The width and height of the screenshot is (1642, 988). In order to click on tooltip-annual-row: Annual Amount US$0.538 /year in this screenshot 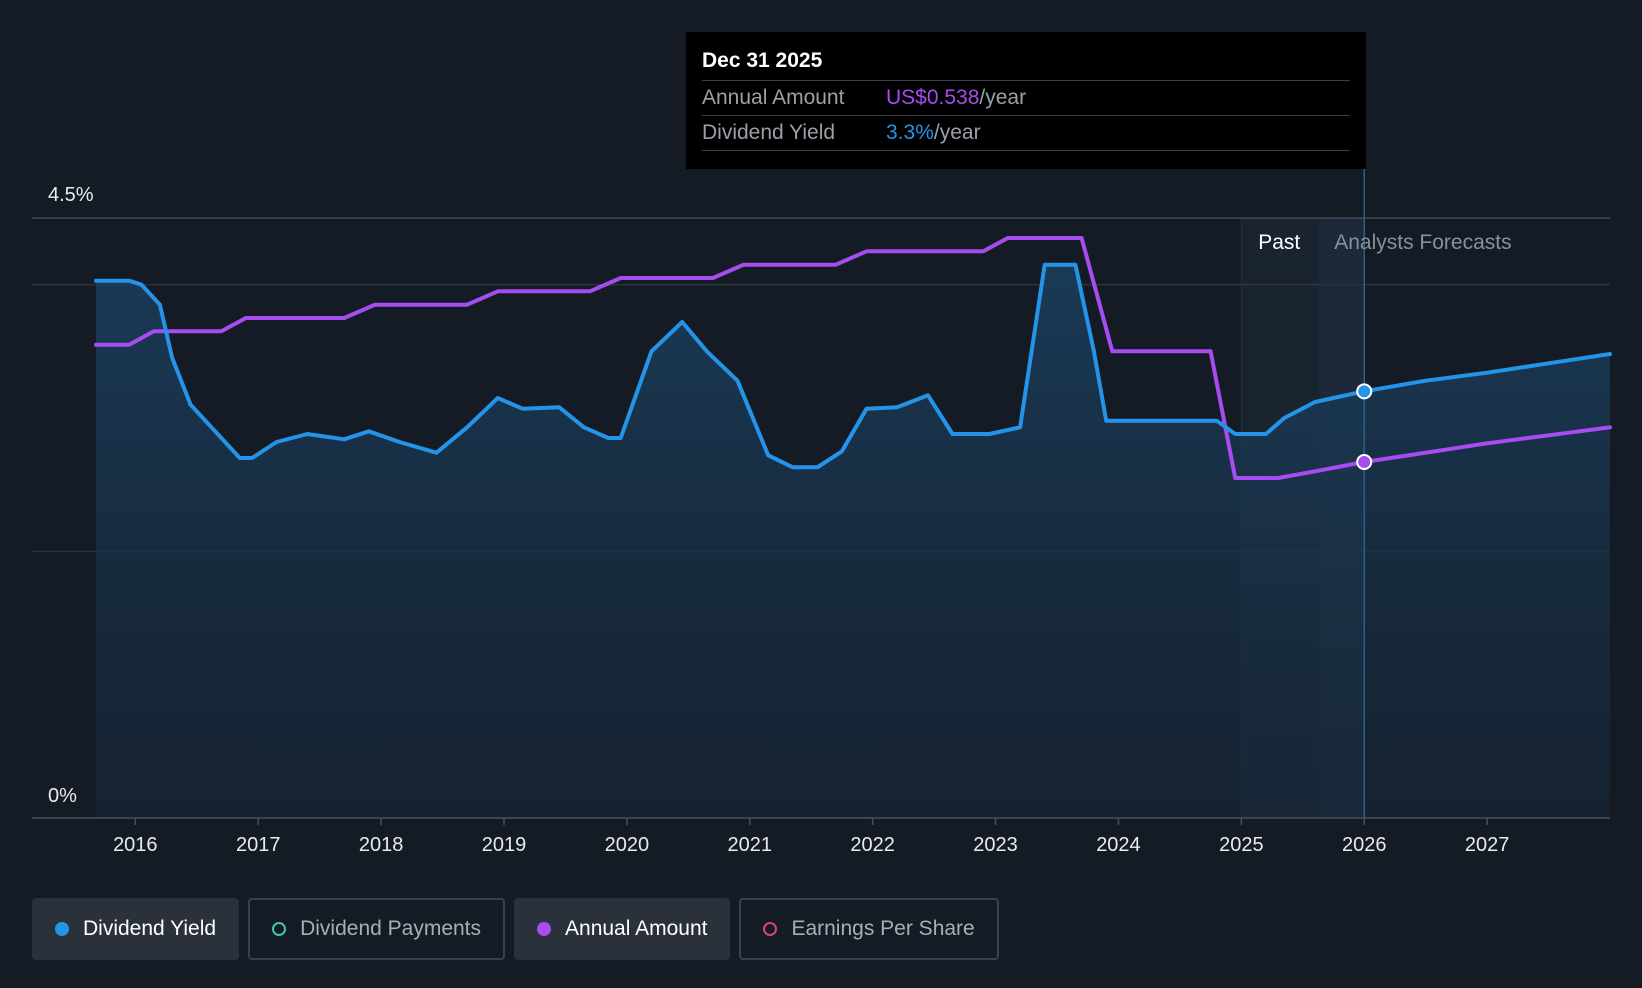, I will do `click(1026, 98)`.